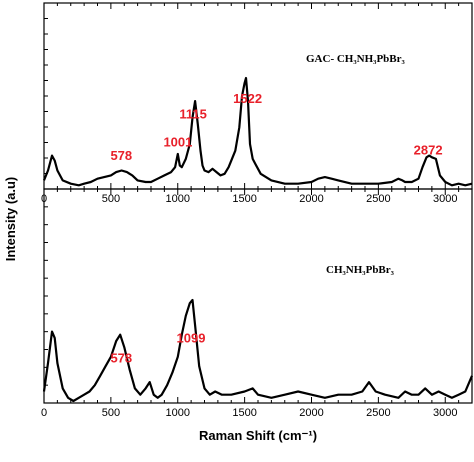 This screenshot has width=474, height=462. What do you see at coordinates (258, 435) in the screenshot?
I see `x-axis-title: Raman Shift (cm⁻¹)` at bounding box center [258, 435].